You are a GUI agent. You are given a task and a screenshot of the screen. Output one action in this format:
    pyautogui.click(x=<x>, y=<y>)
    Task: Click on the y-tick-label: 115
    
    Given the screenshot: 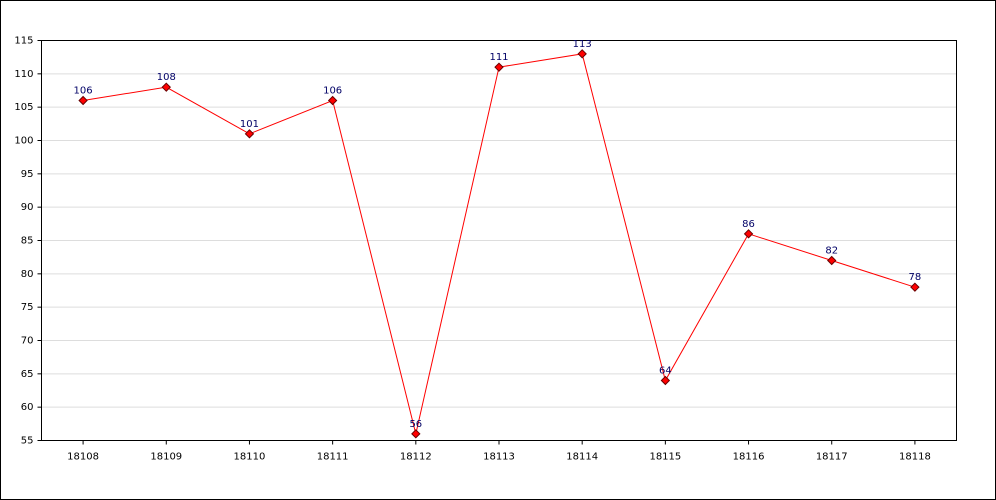 What is the action you would take?
    pyautogui.click(x=23, y=41)
    